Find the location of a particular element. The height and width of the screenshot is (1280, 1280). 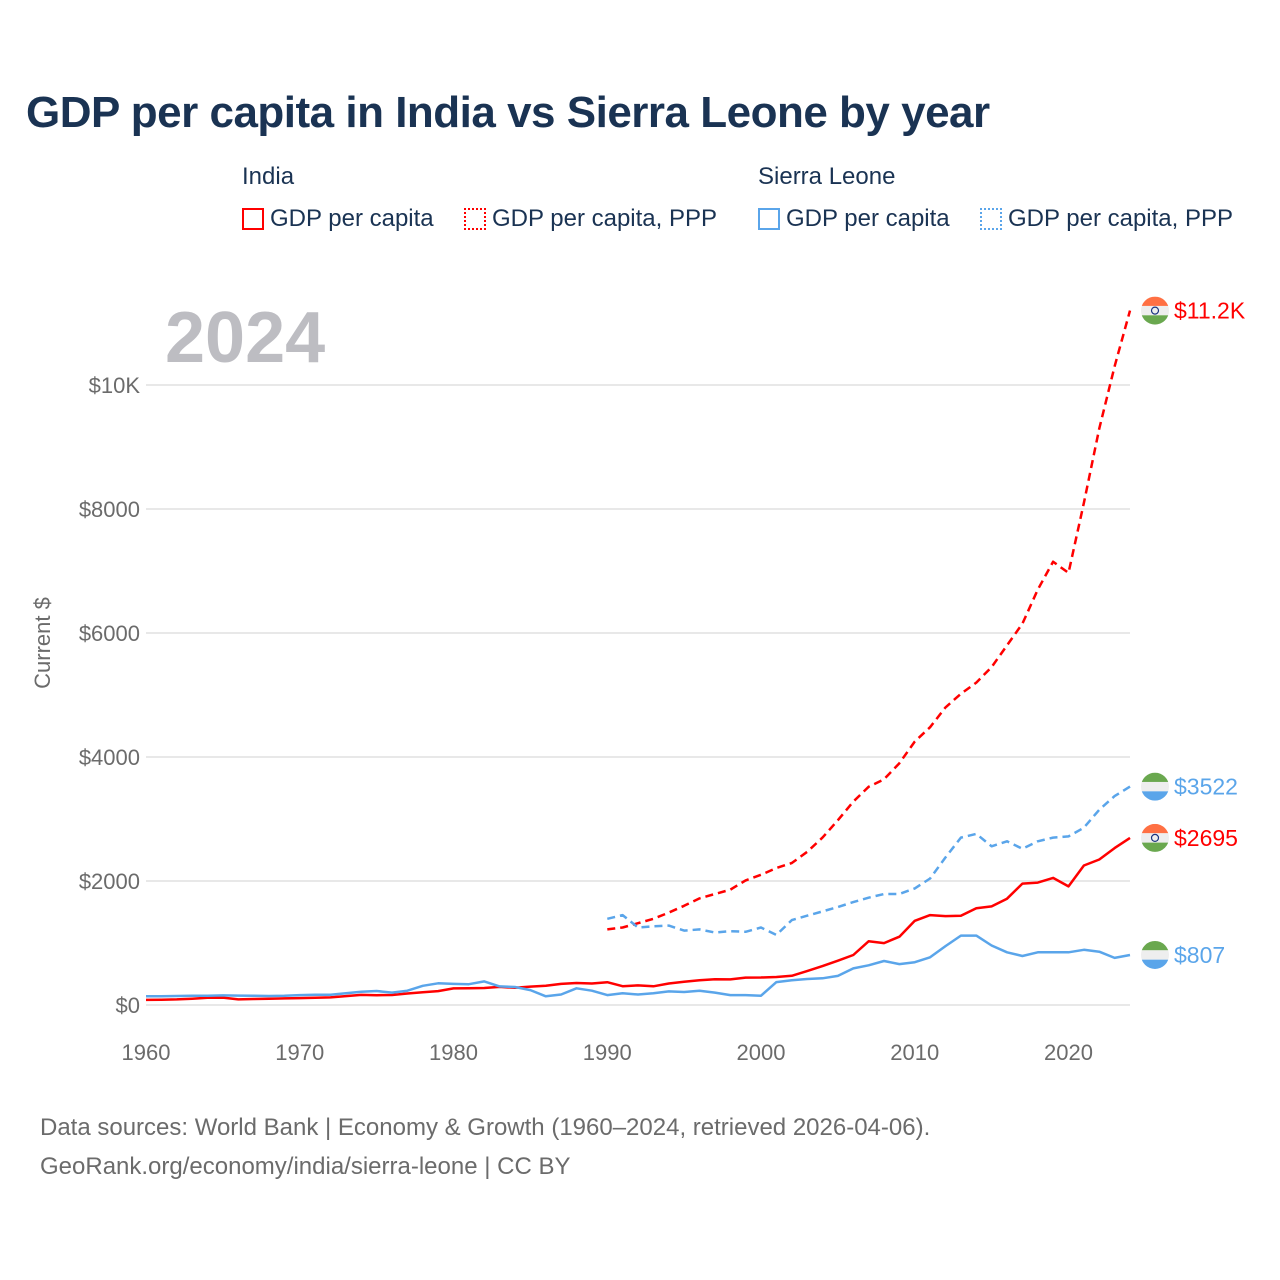

x-tick-label: 1990 is located at coordinates (607, 1052).